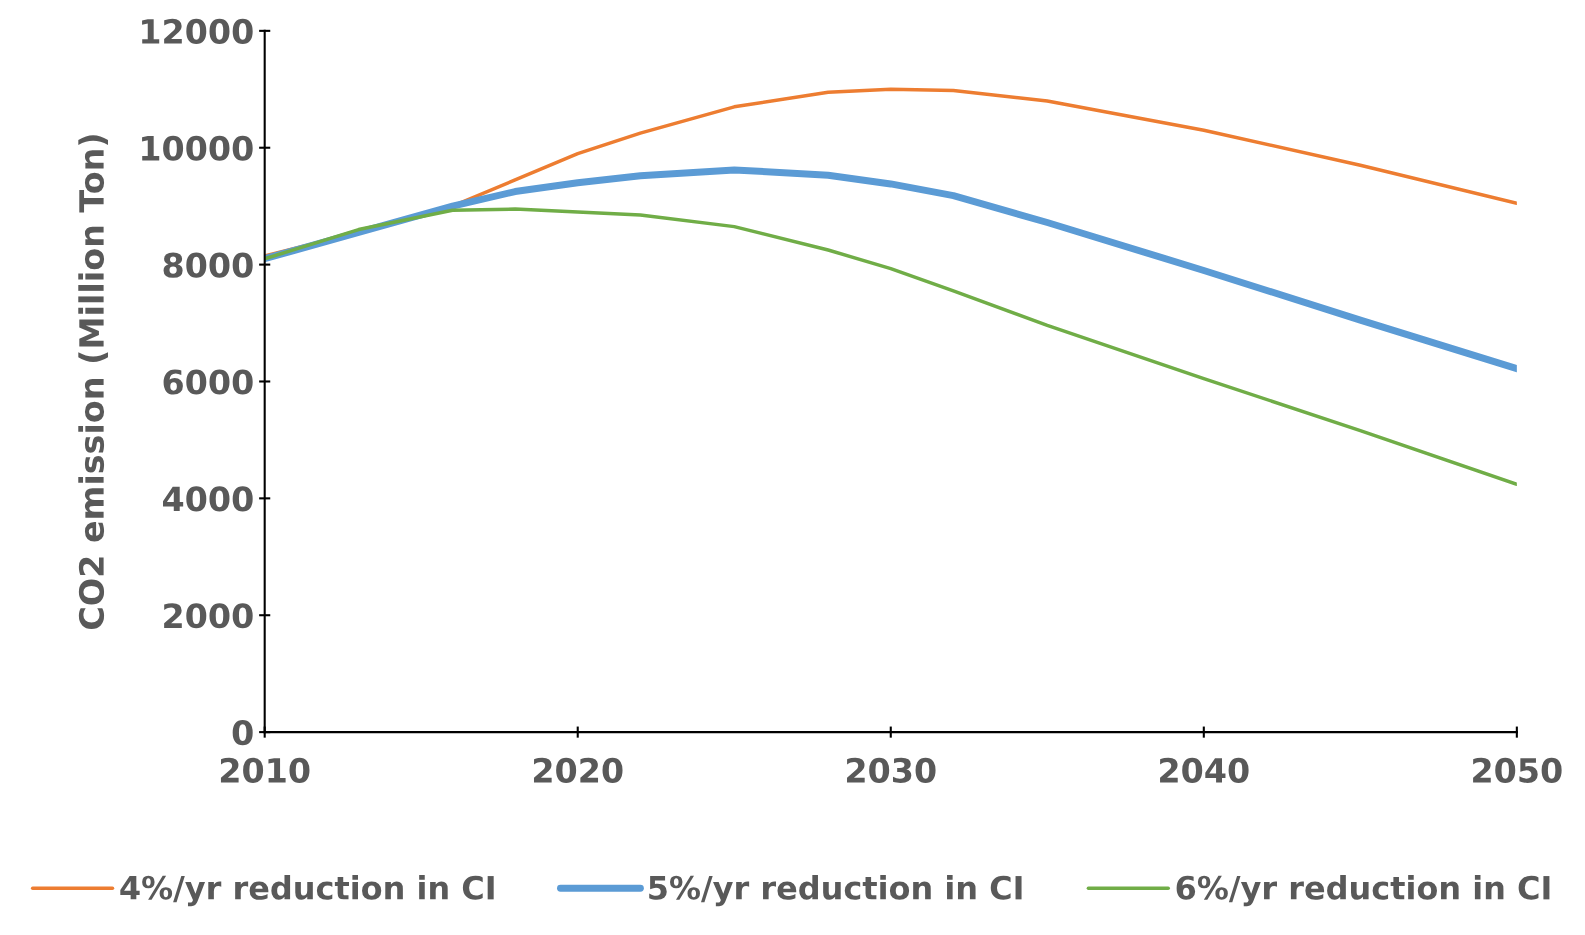  I want to click on y-tick-label: 2000, so click(208, 616).